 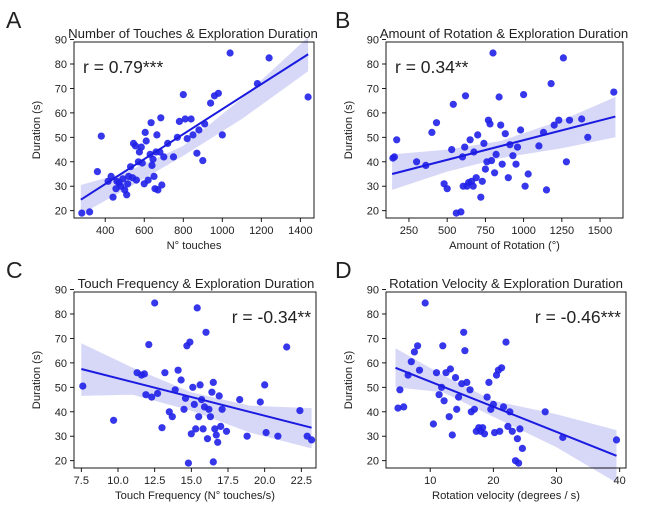 What do you see at coordinates (432, 67) in the screenshot?
I see `correlation-annotation: r = 0.34**` at bounding box center [432, 67].